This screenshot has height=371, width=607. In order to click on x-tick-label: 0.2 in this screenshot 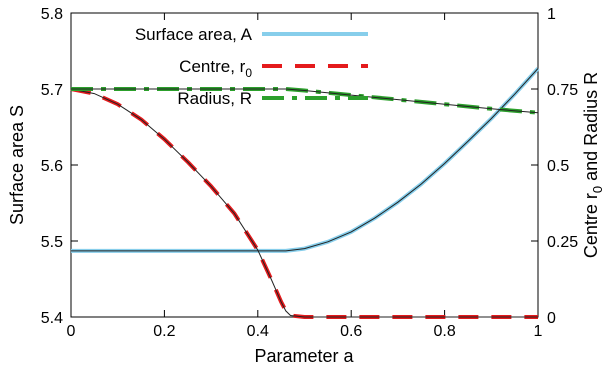, I will do `click(164, 331)`.